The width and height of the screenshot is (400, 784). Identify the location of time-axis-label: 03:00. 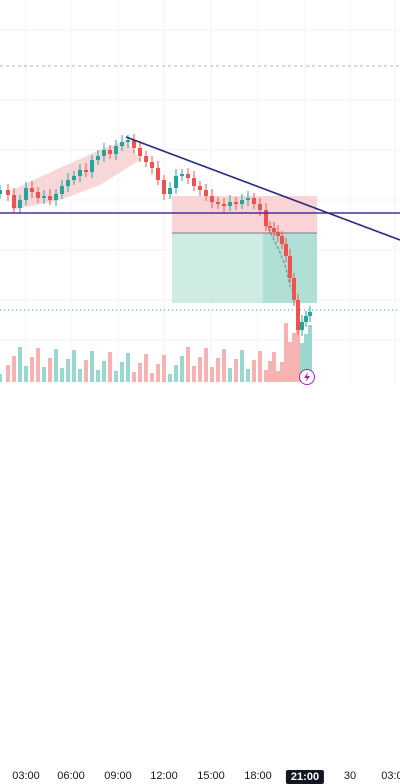
(390, 776).